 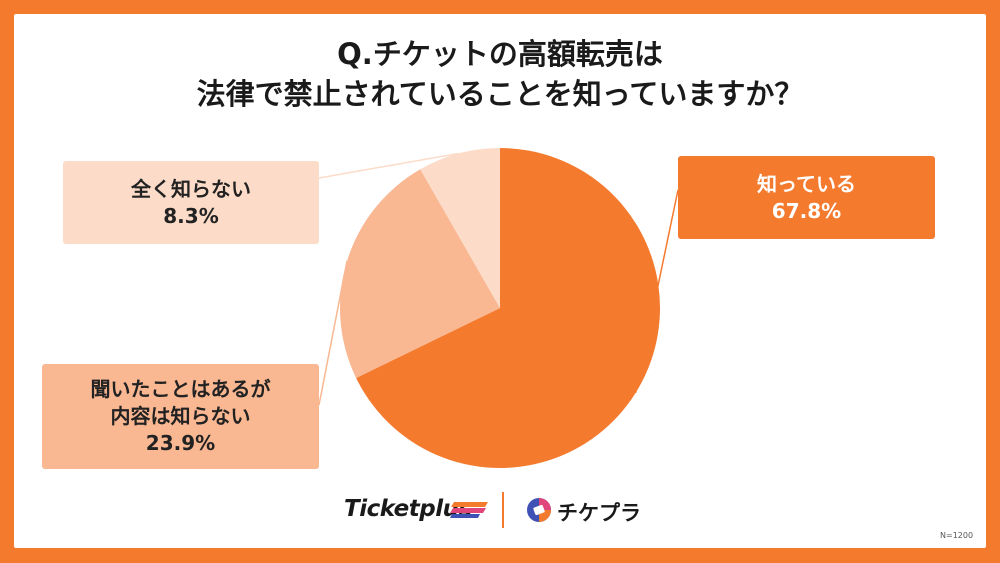 I want to click on slice-label-heard-line-1: 聞いたことはあるが, so click(x=180, y=389).